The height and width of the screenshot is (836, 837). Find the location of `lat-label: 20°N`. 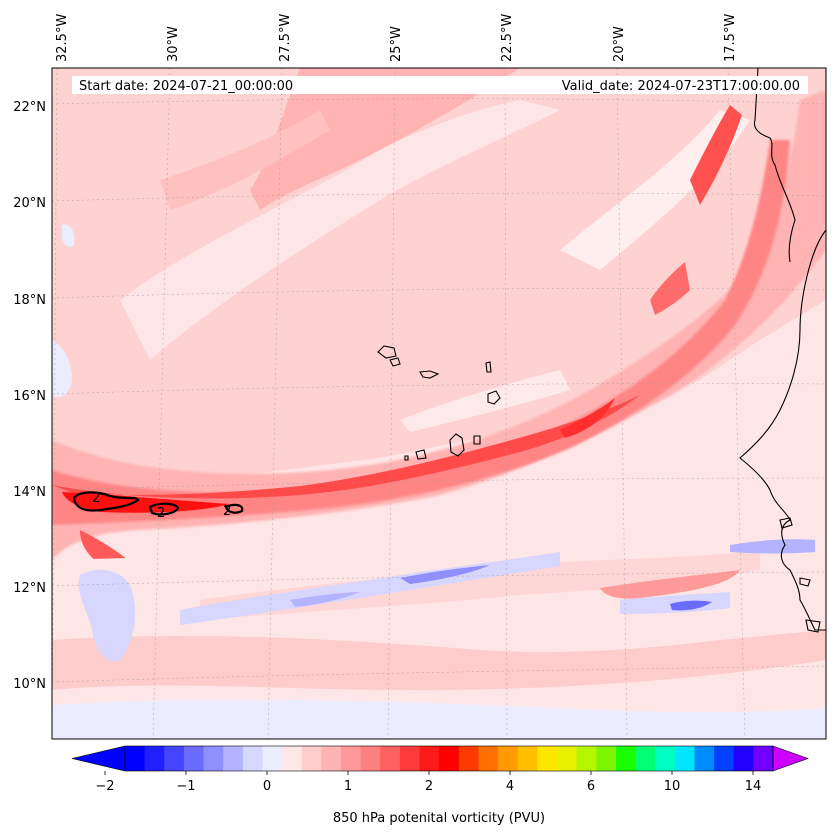

lat-label: 20°N is located at coordinates (29, 203).